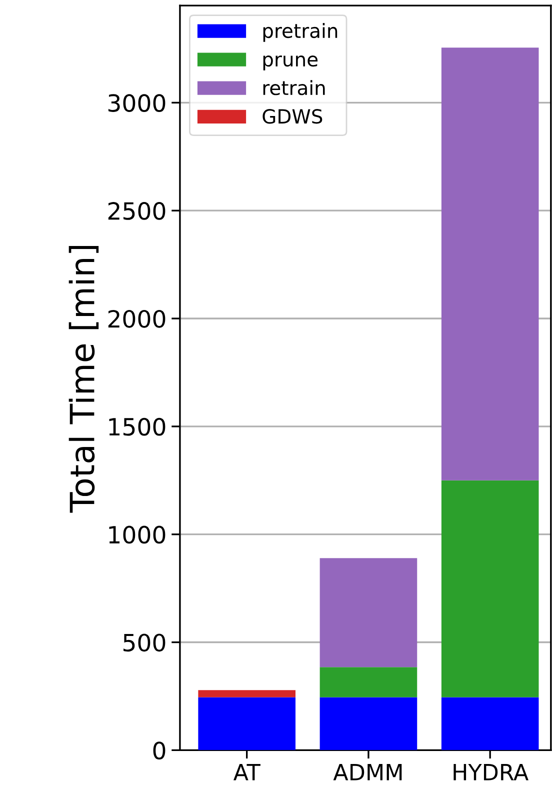 The image size is (552, 793). What do you see at coordinates (300, 32) in the screenshot?
I see `legend-label: pretrain` at bounding box center [300, 32].